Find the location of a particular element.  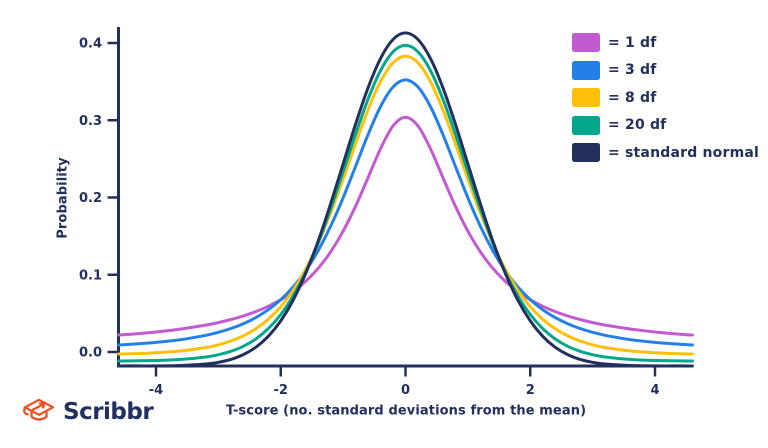

legend-item-1df: = 1 df is located at coordinates (665, 42).